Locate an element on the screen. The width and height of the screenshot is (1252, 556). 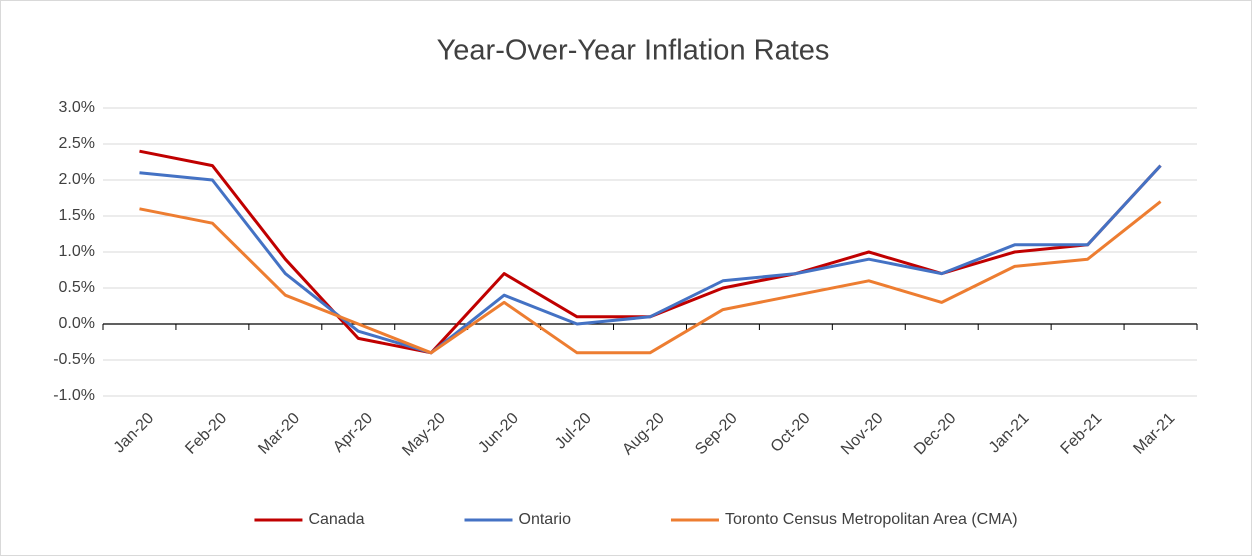
legend-label: Toronto Census Metropolitan Area (CMA) is located at coordinates (871, 519).